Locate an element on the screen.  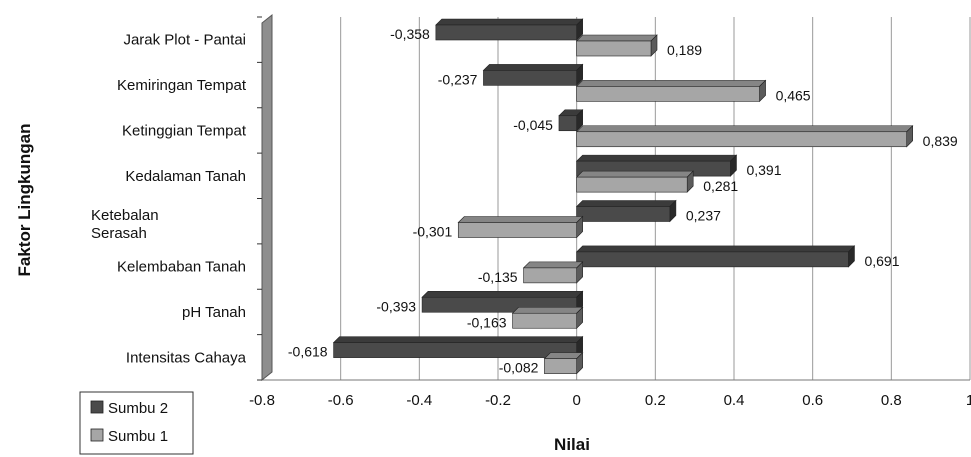
category-label: Kelembaban Tanah is located at coordinates (181, 267).